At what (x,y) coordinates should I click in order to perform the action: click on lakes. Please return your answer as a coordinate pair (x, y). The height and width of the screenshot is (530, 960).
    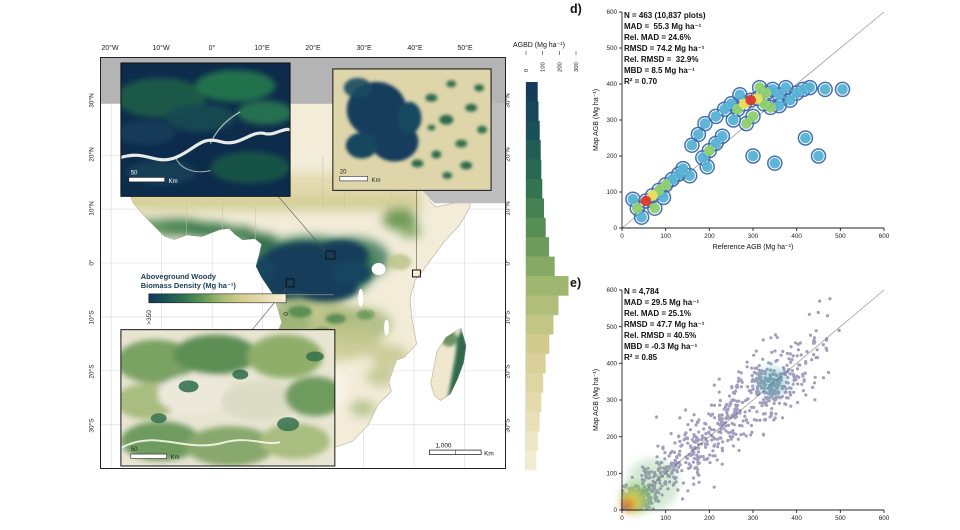
    Looking at the image, I should click on (374, 299).